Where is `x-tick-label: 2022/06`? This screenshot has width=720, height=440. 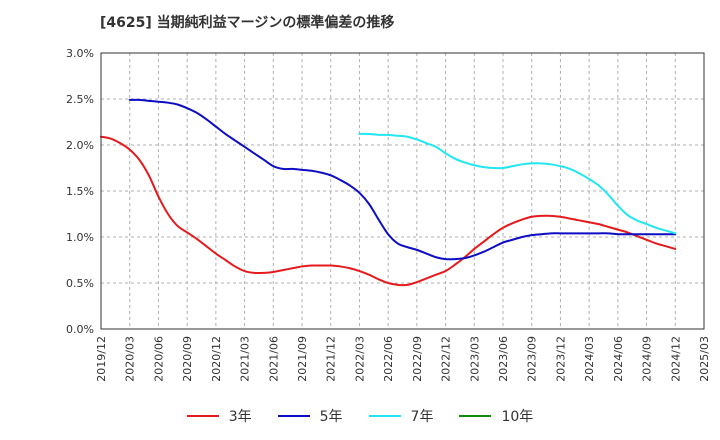 x-tick-label: 2022/06 is located at coordinates (388, 359).